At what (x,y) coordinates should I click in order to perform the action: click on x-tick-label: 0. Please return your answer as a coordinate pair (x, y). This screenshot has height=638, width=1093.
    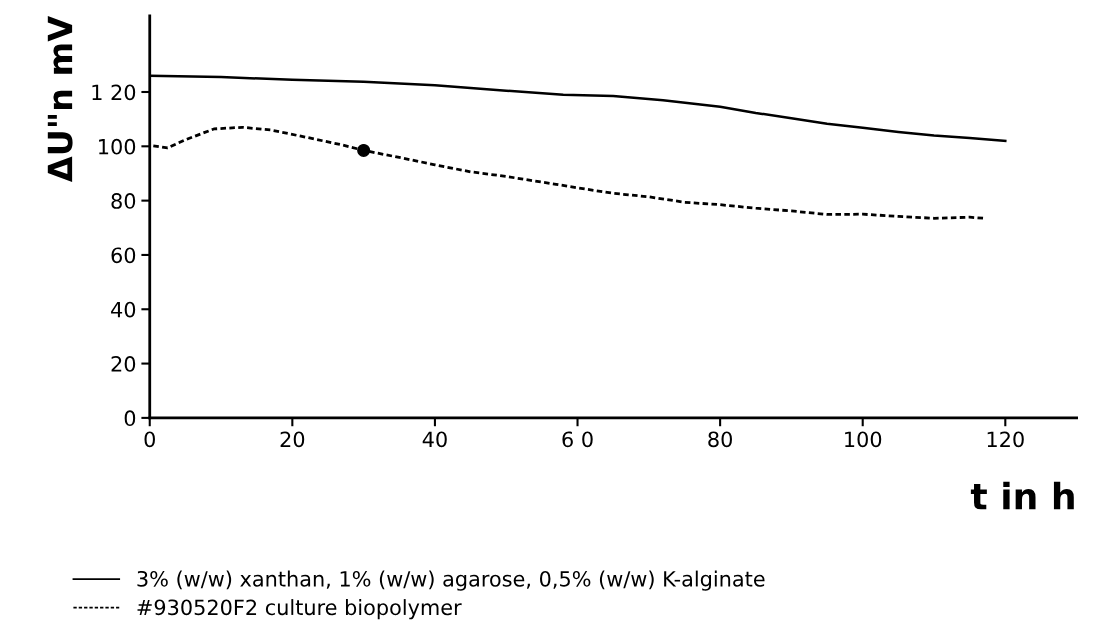
    Looking at the image, I should click on (149, 439).